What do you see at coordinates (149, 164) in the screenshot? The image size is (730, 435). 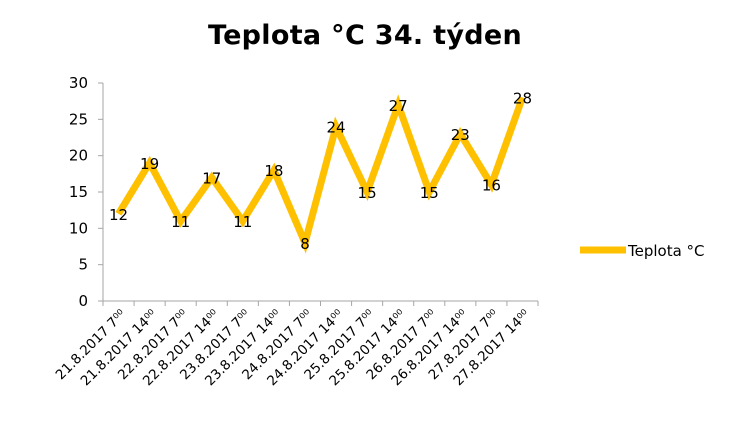 I see `data-label: 19` at bounding box center [149, 164].